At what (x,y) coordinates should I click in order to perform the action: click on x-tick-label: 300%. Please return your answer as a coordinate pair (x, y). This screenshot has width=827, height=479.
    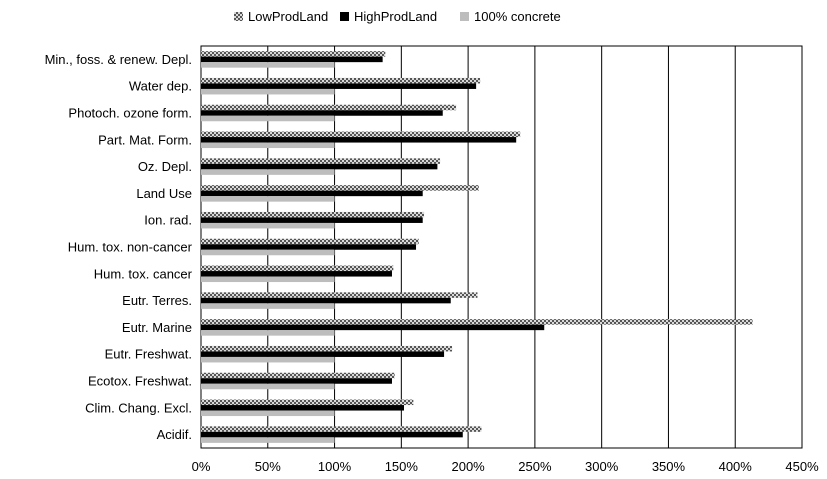
    Looking at the image, I should click on (602, 466).